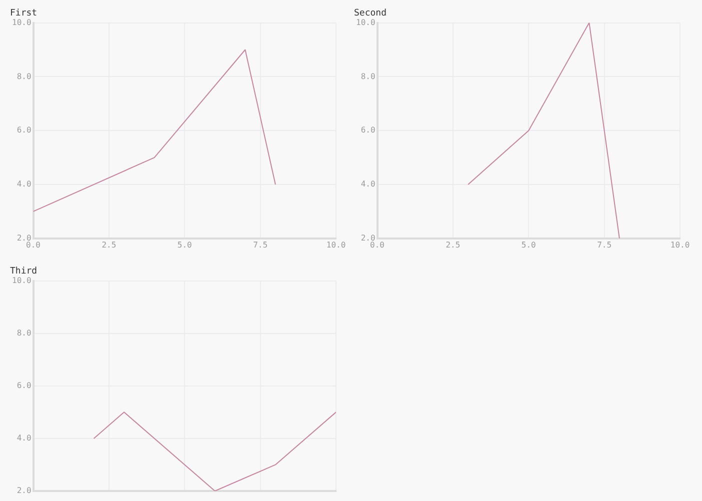 This screenshot has width=702, height=501. I want to click on chart-title: Second, so click(370, 13).